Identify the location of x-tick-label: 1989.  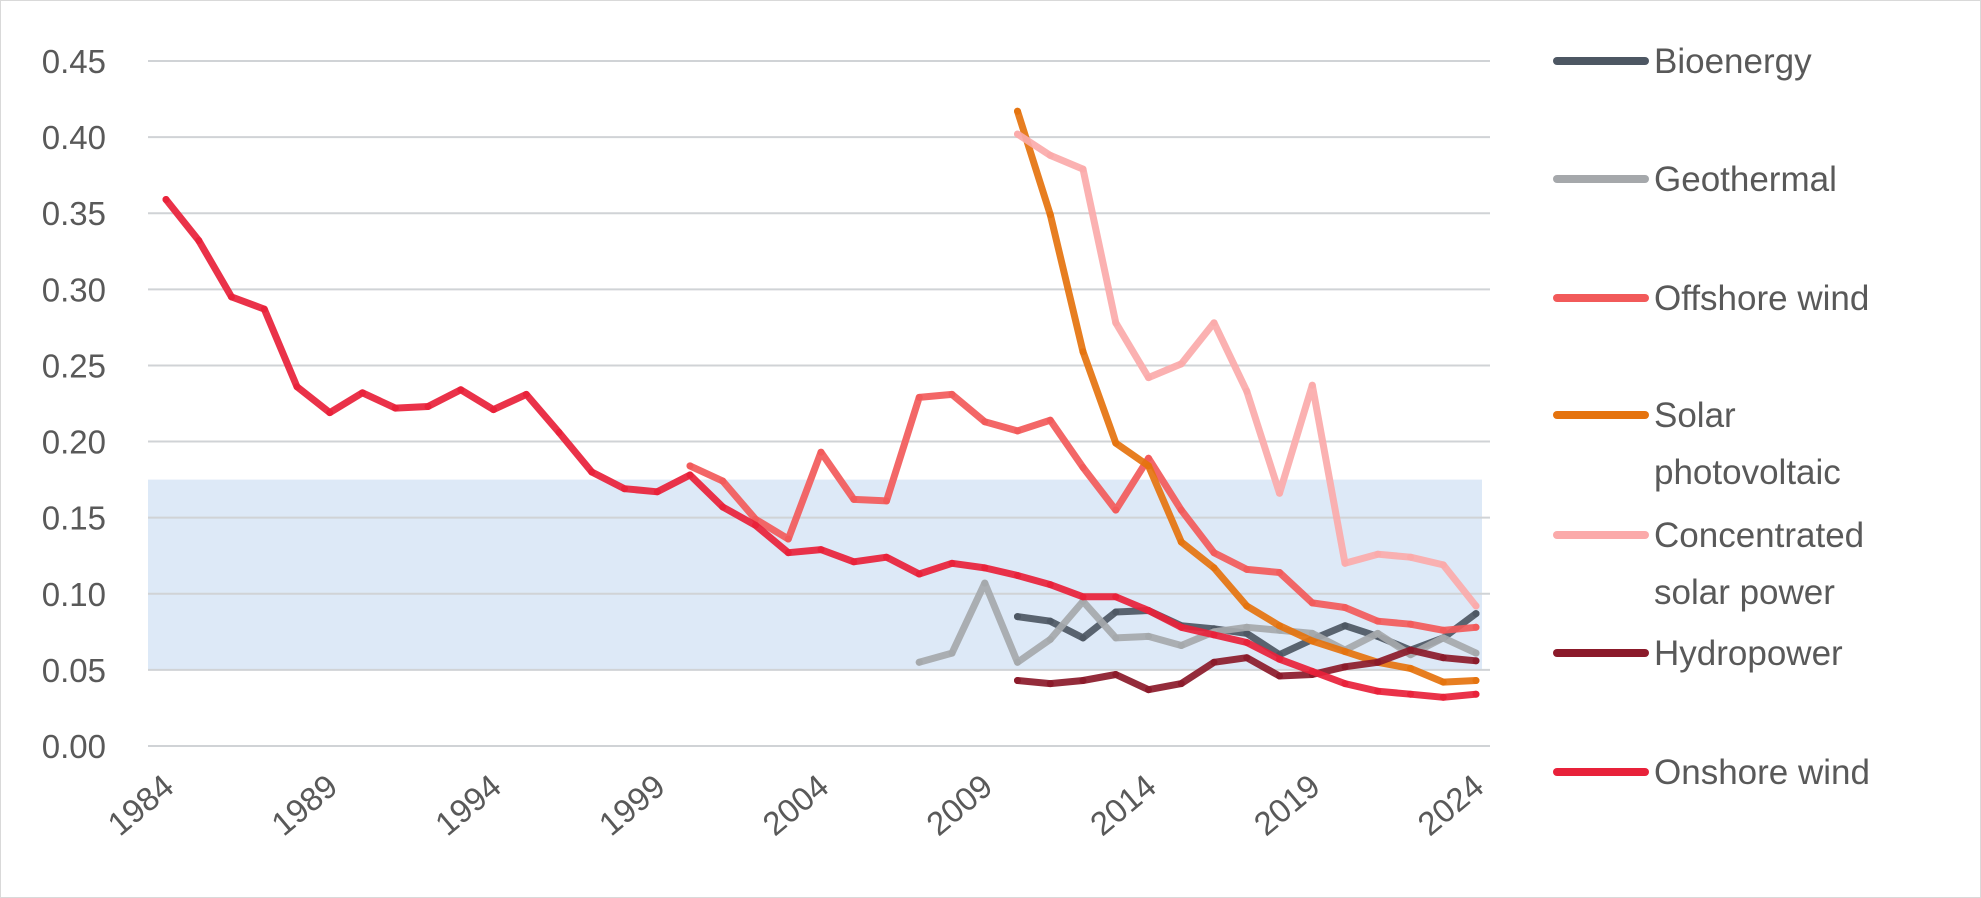
(304, 805).